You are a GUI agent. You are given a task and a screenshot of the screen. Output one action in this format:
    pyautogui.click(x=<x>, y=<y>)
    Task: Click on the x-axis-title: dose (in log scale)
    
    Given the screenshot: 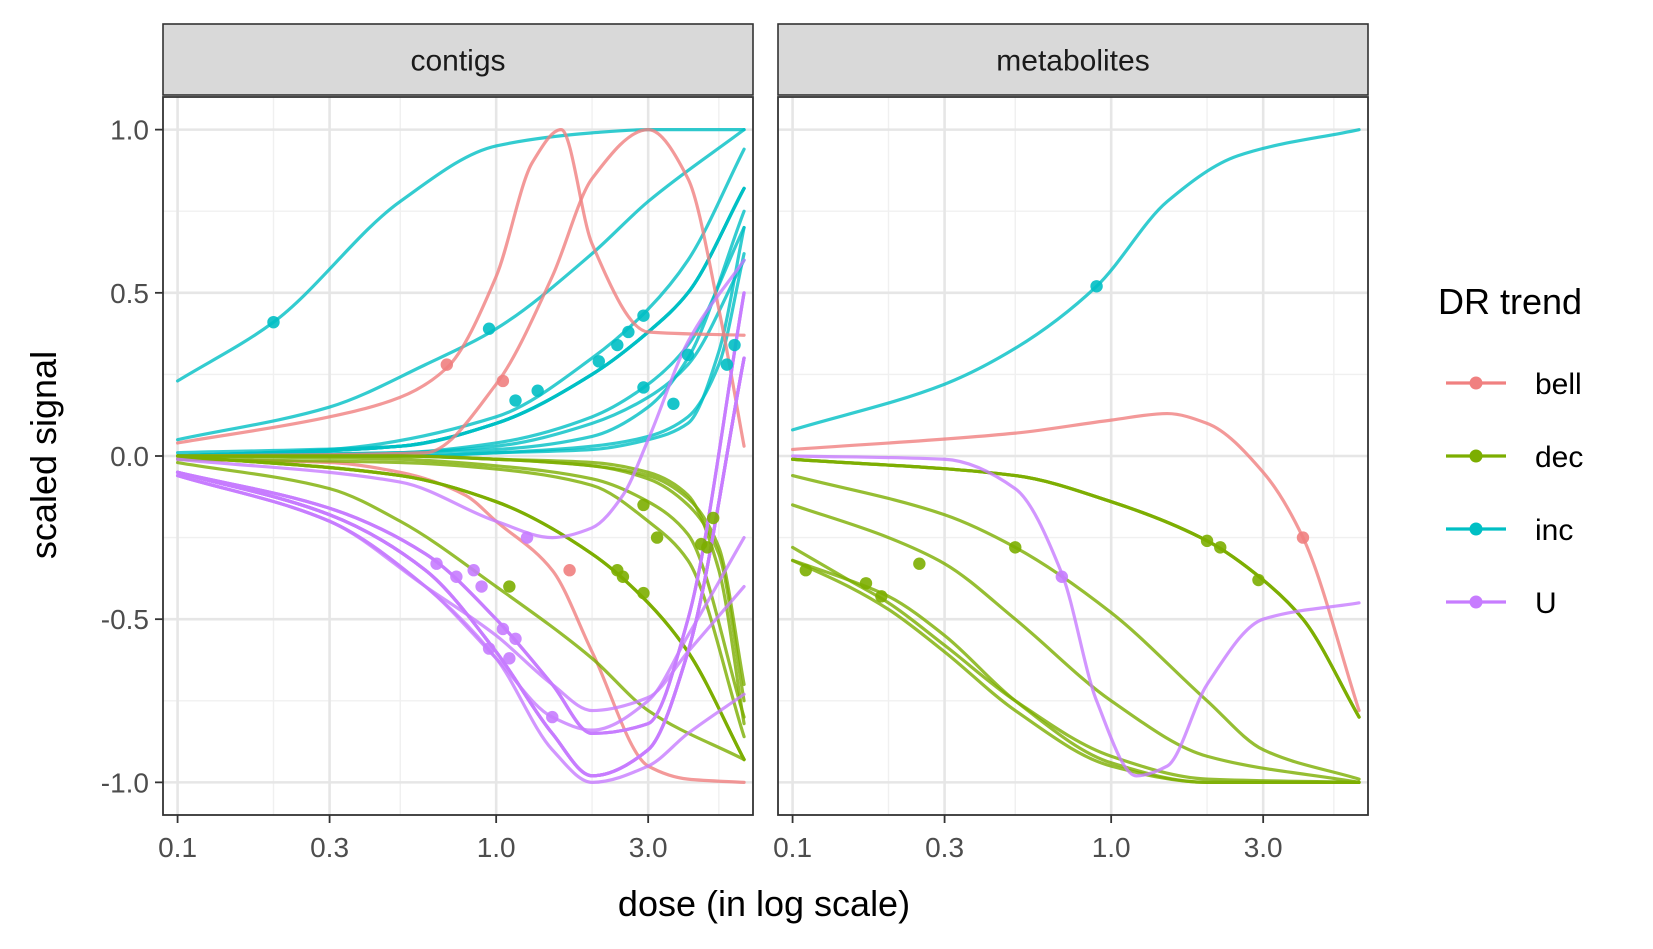 What is the action you would take?
    pyautogui.click(x=764, y=903)
    